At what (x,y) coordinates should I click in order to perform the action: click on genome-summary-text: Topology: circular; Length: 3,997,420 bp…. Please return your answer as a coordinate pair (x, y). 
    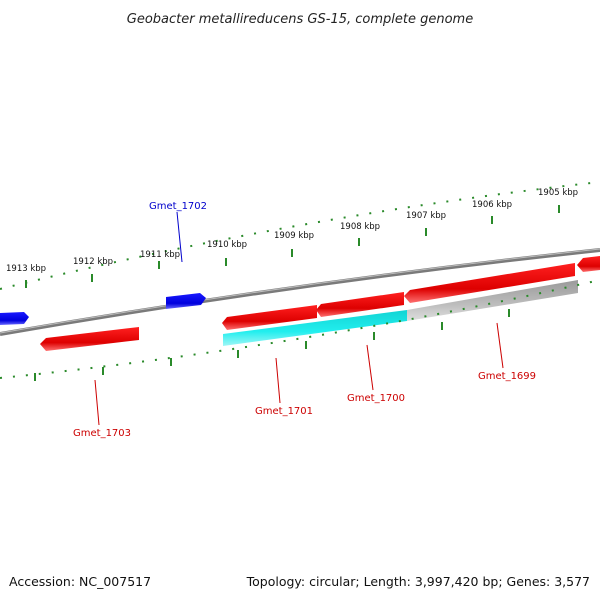
    Looking at the image, I should click on (418, 581).